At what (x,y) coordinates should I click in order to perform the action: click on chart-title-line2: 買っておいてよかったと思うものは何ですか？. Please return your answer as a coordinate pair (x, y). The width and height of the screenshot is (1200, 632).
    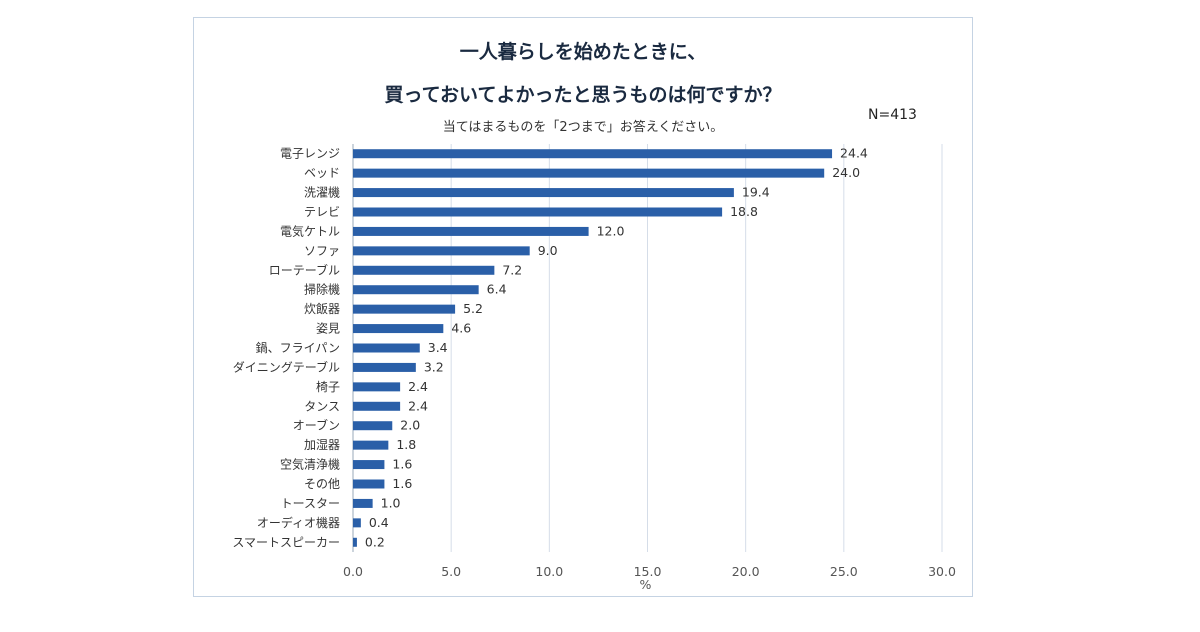
    Looking at the image, I should click on (583, 95).